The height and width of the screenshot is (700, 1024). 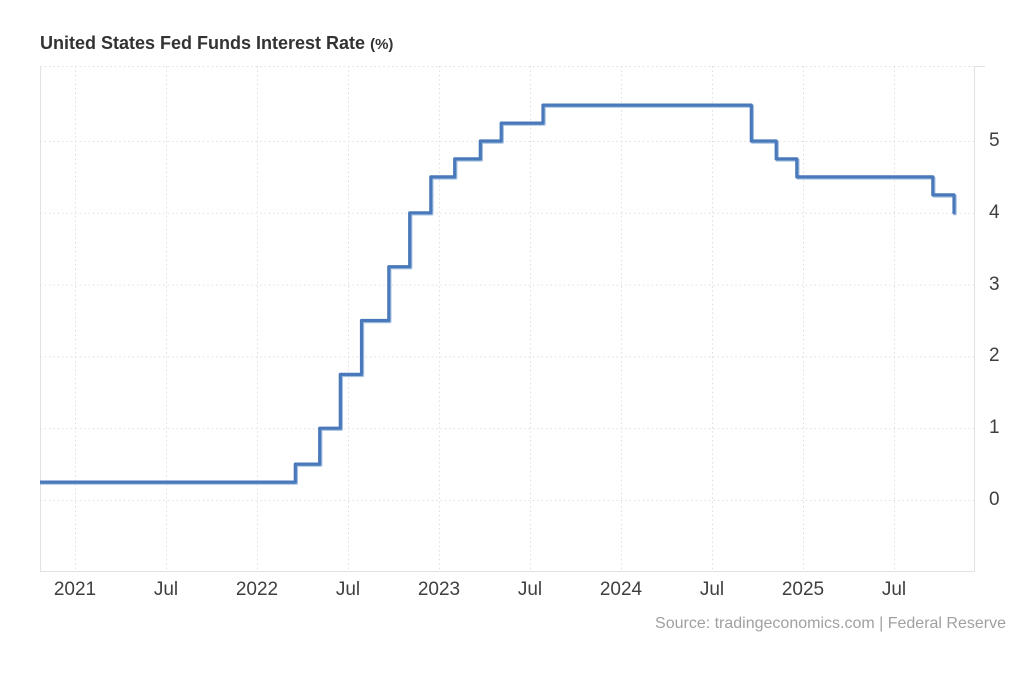 What do you see at coordinates (803, 589) in the screenshot?
I see `x-tick-label: 2025` at bounding box center [803, 589].